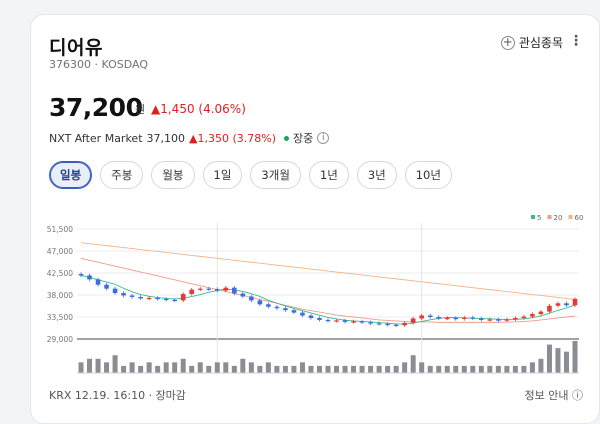 The width and height of the screenshot is (600, 424). What do you see at coordinates (173, 175) in the screenshot?
I see `tab-3: 월봉` at bounding box center [173, 175].